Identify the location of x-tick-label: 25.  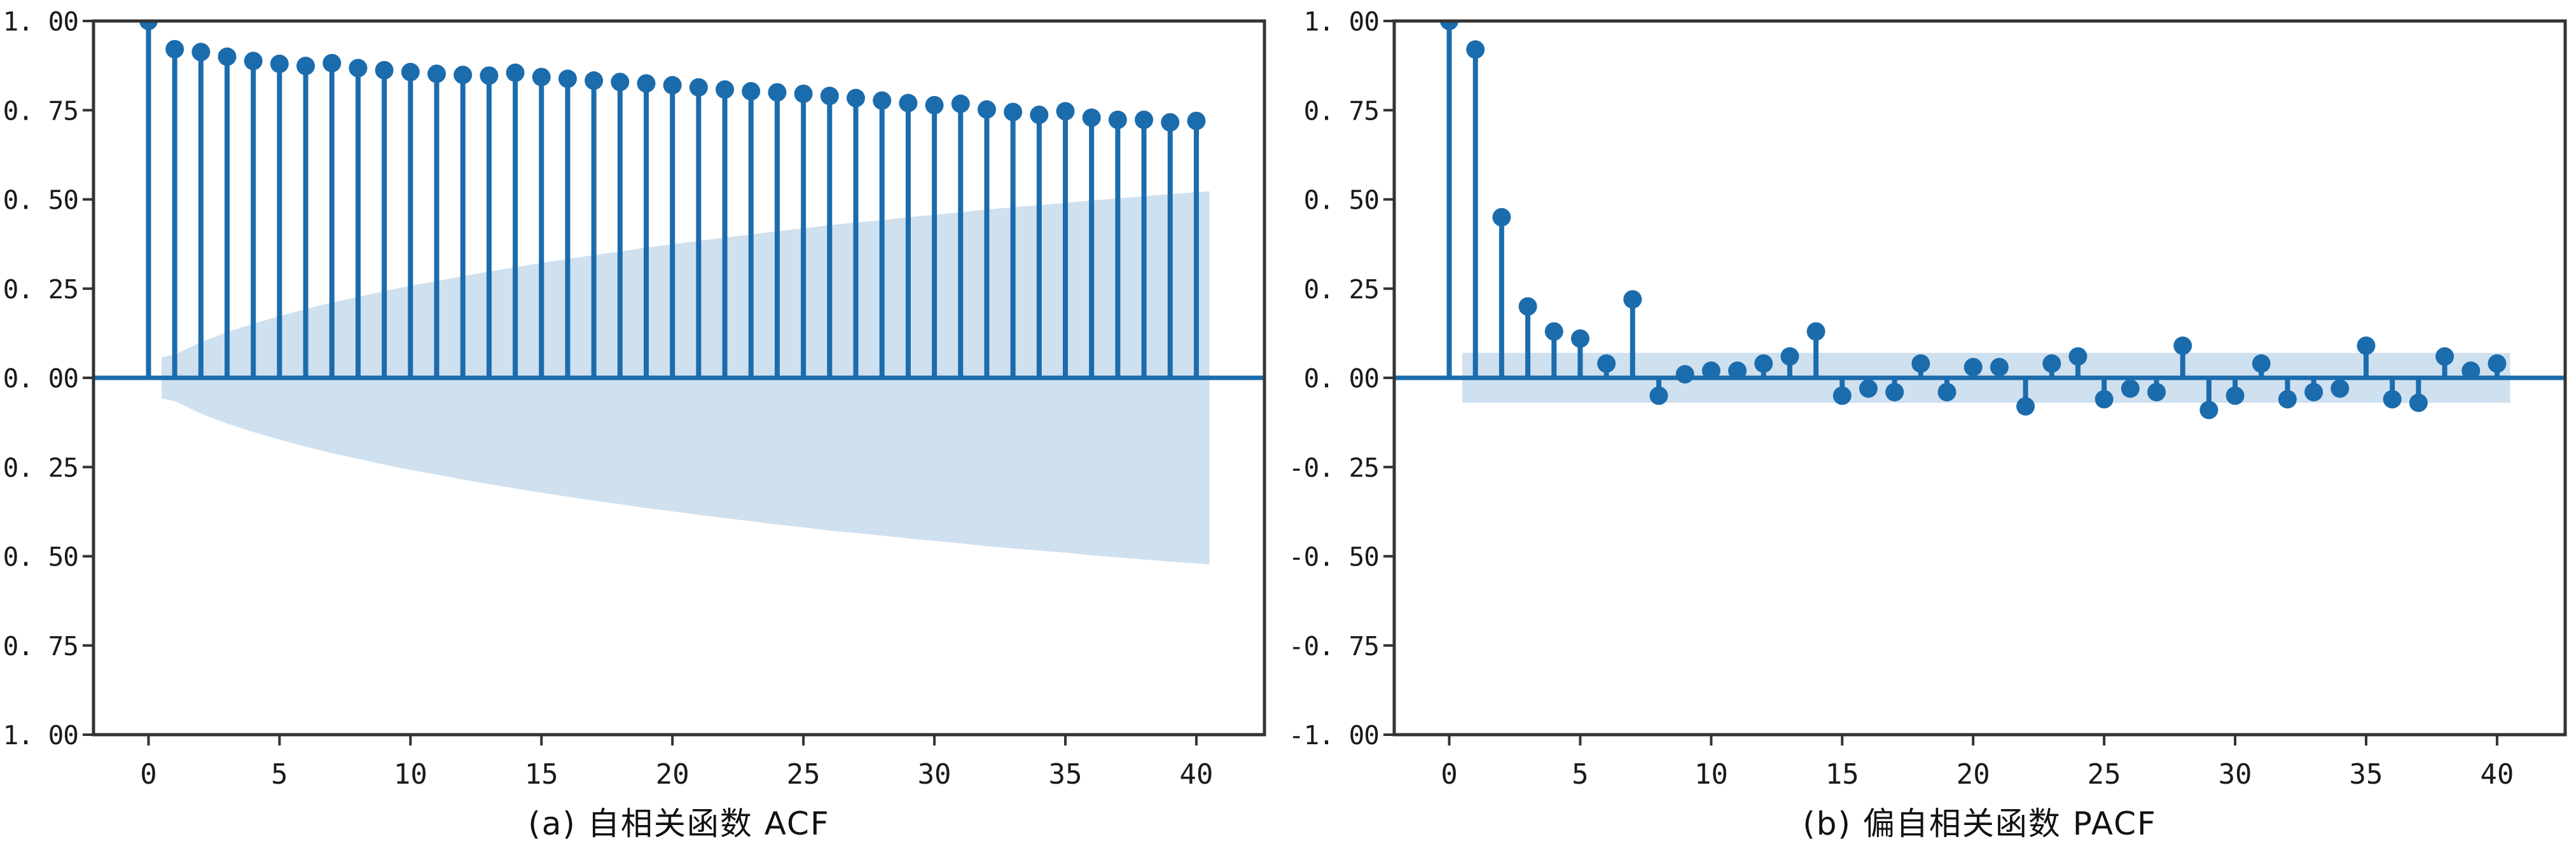
(804, 775).